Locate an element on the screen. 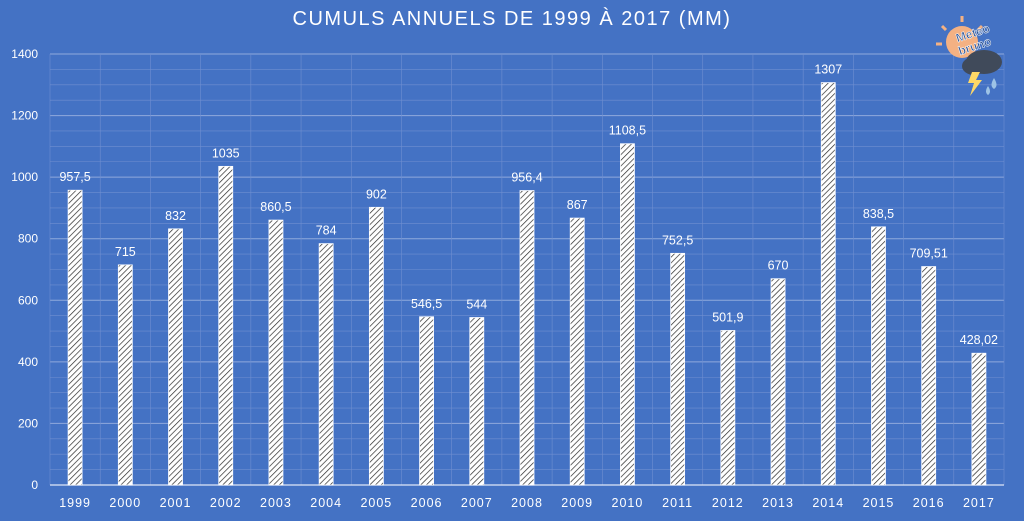 The width and height of the screenshot is (1024, 521). data-label-2013: 670 is located at coordinates (778, 266).